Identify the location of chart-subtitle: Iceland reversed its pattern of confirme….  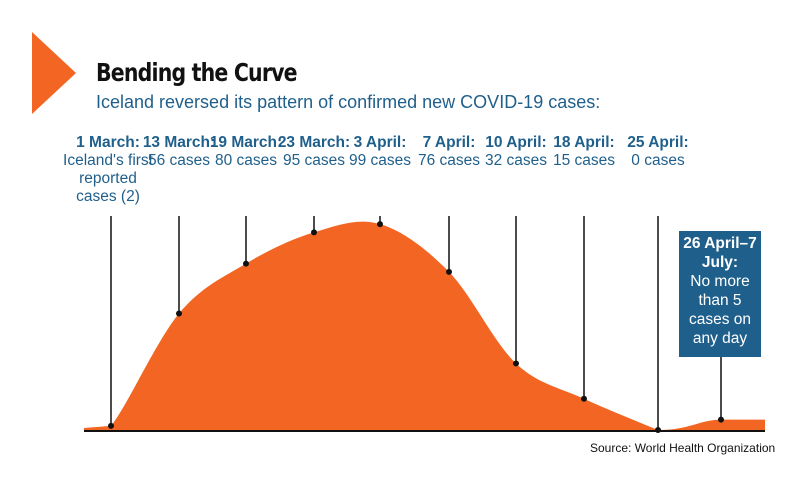
(348, 102).